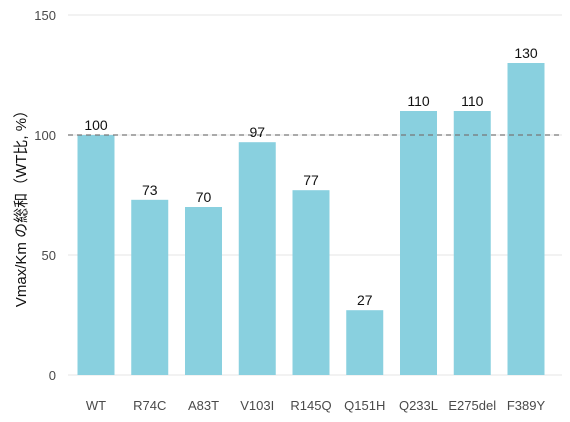  What do you see at coordinates (526, 53) in the screenshot?
I see `data-label-F389Y: 130` at bounding box center [526, 53].